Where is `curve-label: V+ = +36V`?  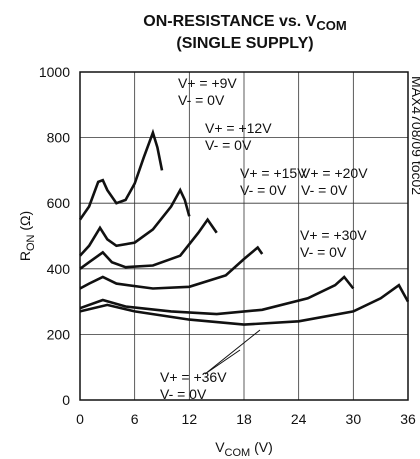
curve-label: V+ = +36V is located at coordinates (193, 377).